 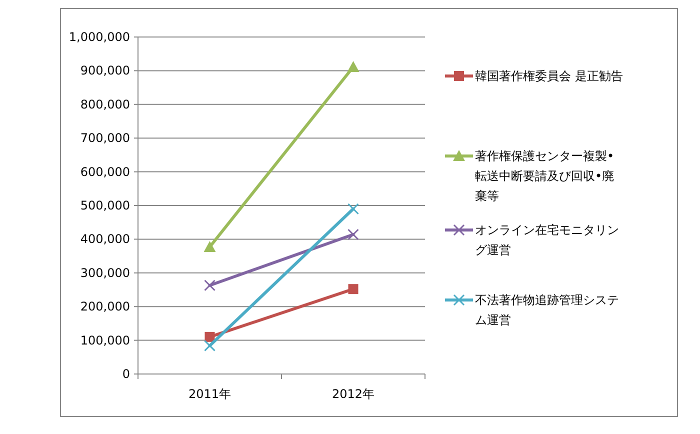 What do you see at coordinates (353, 394) in the screenshot?
I see `x-tick-label: 2012年` at bounding box center [353, 394].